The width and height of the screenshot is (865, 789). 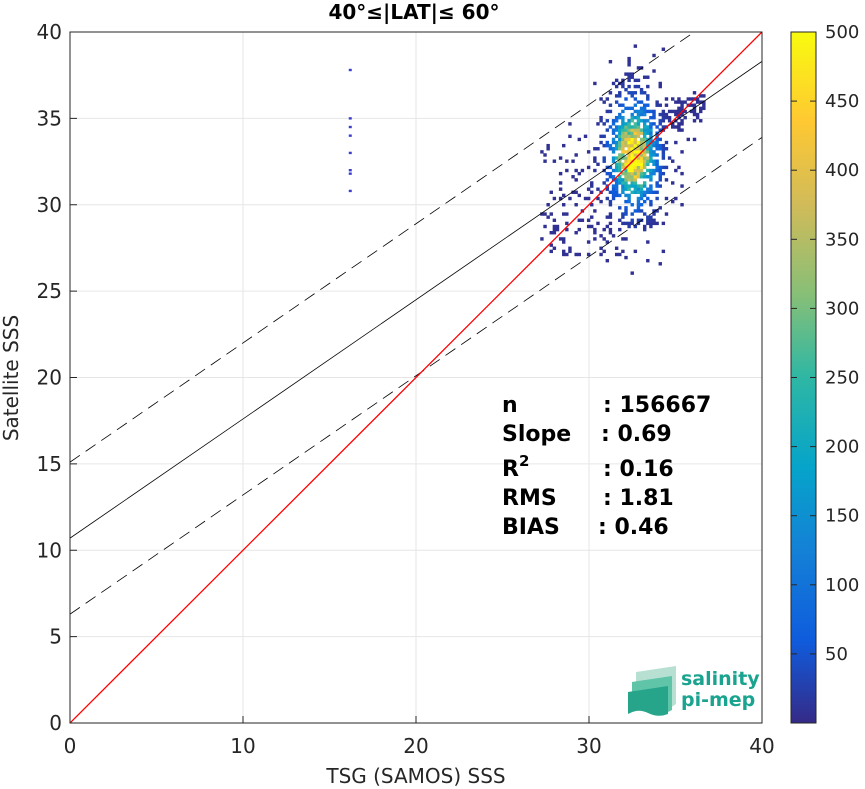 I want to click on colorbar-tick-label-0: 50, so click(x=836, y=654).